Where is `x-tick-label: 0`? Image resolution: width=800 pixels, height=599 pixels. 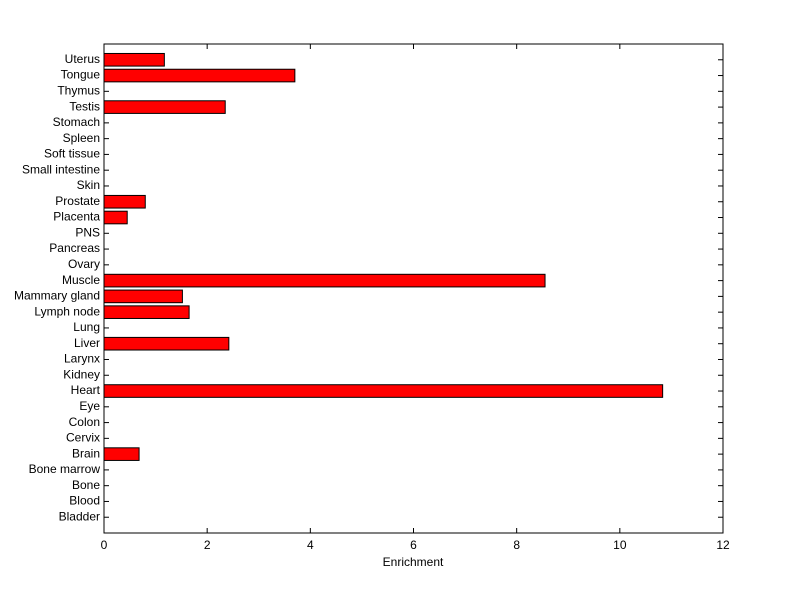 x-tick-label: 0 is located at coordinates (104, 545).